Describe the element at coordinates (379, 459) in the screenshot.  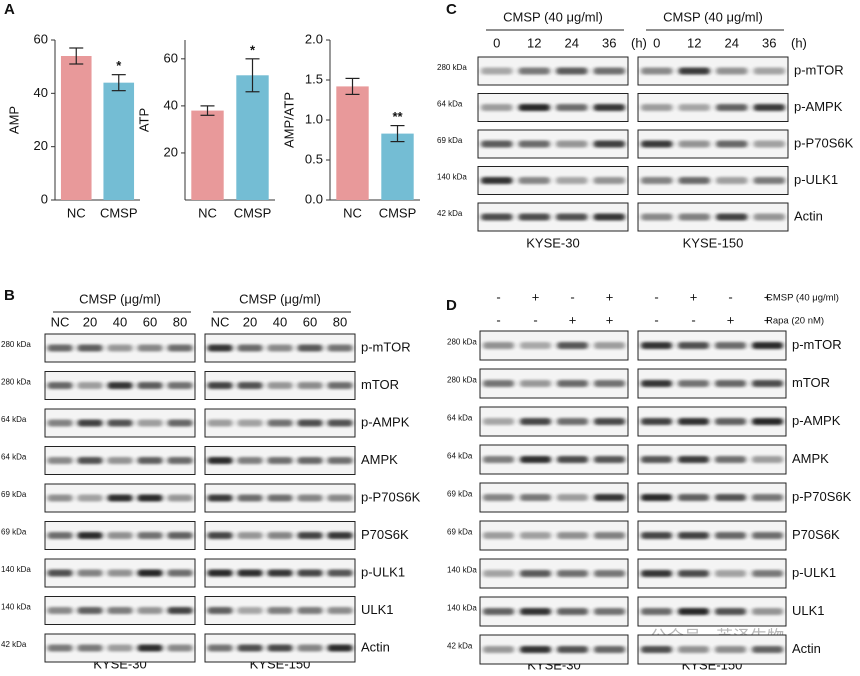
I see `protein-label: AMPK` at that location.